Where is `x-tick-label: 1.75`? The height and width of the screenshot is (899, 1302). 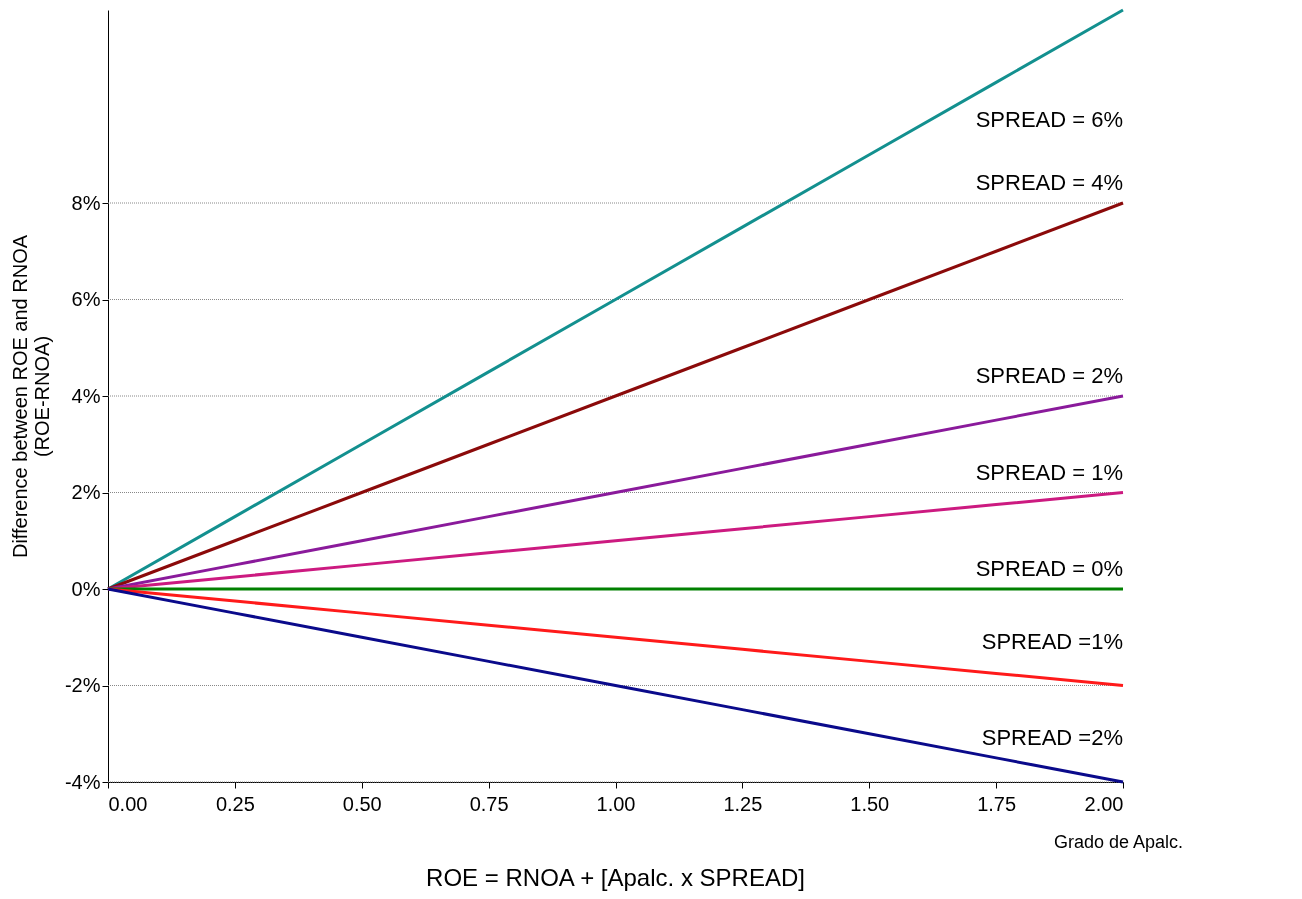
x-tick-label: 1.75 is located at coordinates (997, 803).